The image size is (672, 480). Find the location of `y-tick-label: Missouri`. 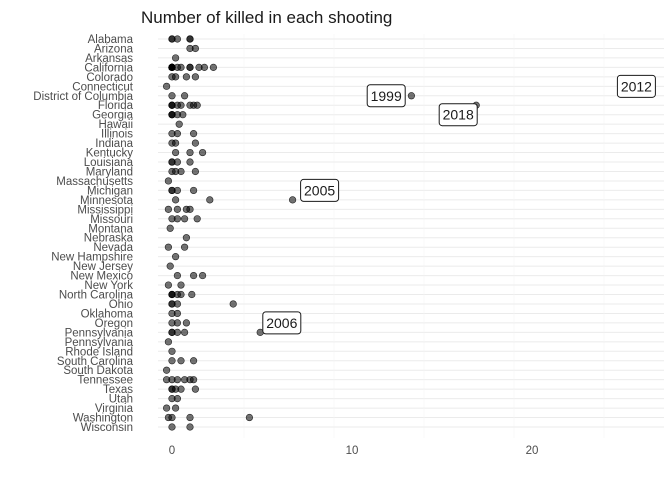

y-tick-label: Missouri is located at coordinates (111, 220).